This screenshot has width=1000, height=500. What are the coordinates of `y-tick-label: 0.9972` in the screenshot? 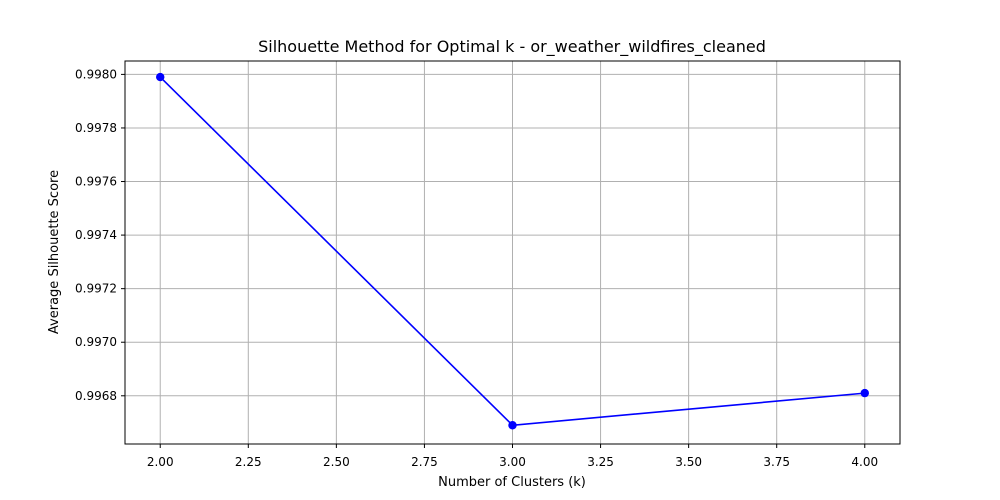 It's located at (96, 289).